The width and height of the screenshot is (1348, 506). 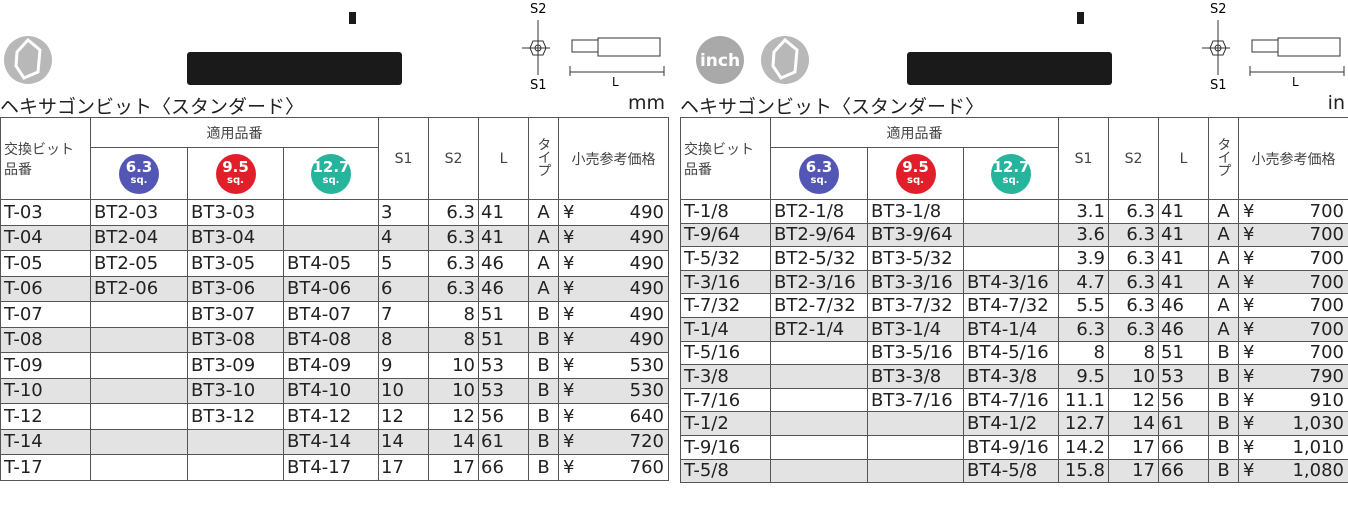 I want to click on table-cell: BT3-04, so click(x=235, y=237).